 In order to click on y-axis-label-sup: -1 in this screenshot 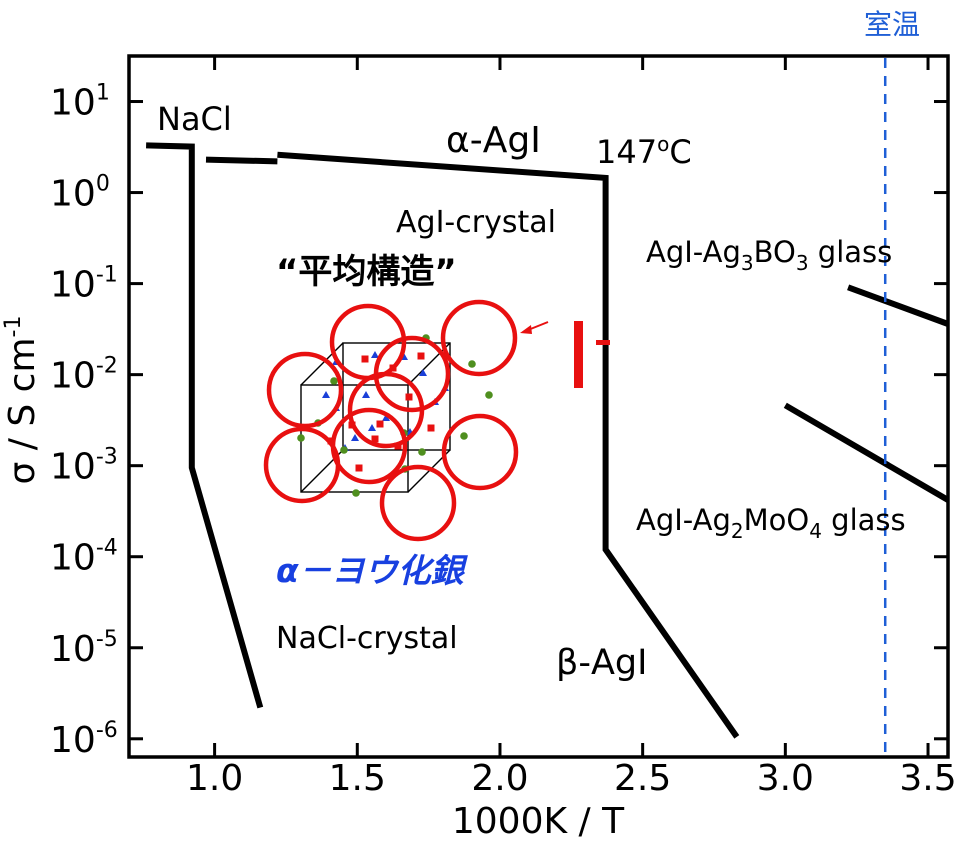, I will do `click(13, 327)`.